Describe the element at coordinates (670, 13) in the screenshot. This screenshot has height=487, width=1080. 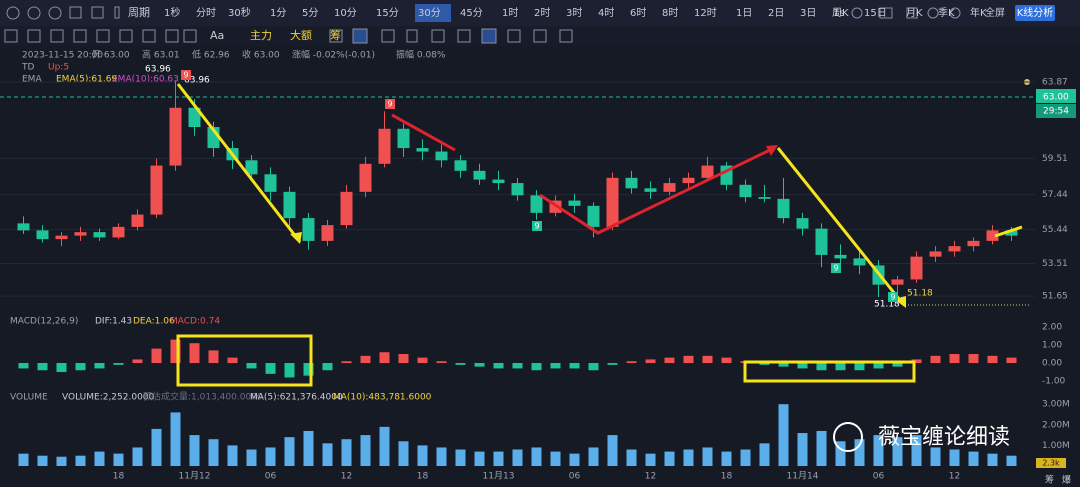
I see `period: 8时` at that location.